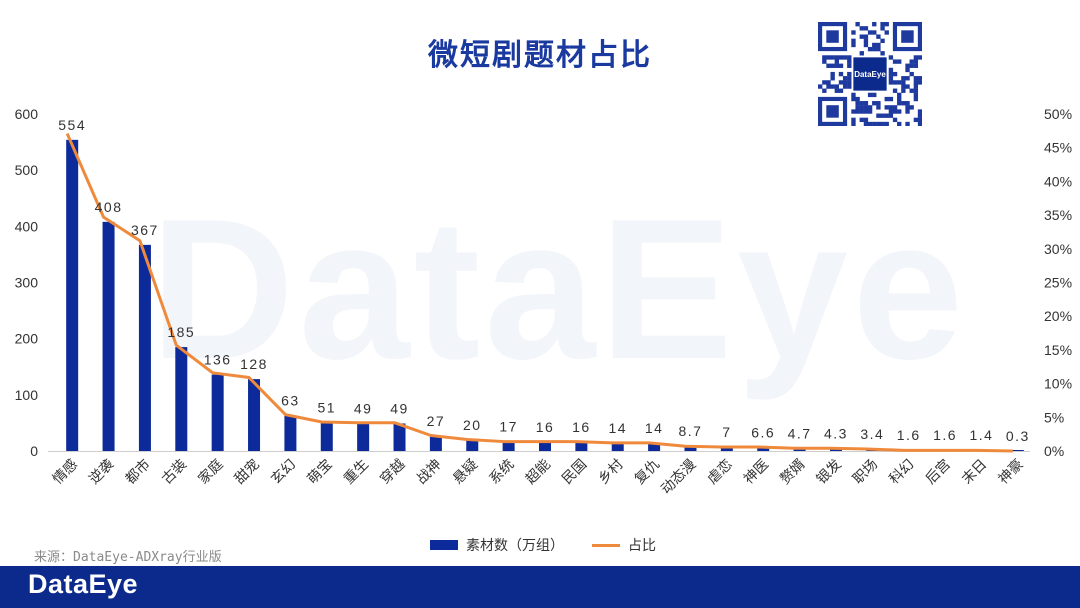 This screenshot has width=1080, height=608. What do you see at coordinates (1058, 384) in the screenshot?
I see `right-tick-label: 10%` at bounding box center [1058, 384].